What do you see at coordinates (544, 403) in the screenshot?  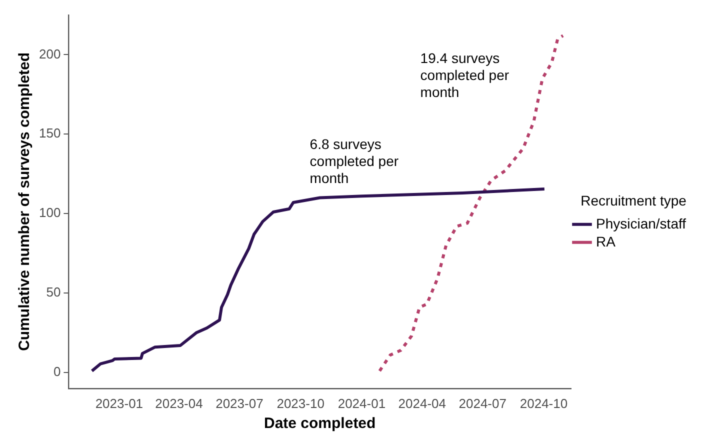 I see `x-tick-label: 2024-10` at bounding box center [544, 403].